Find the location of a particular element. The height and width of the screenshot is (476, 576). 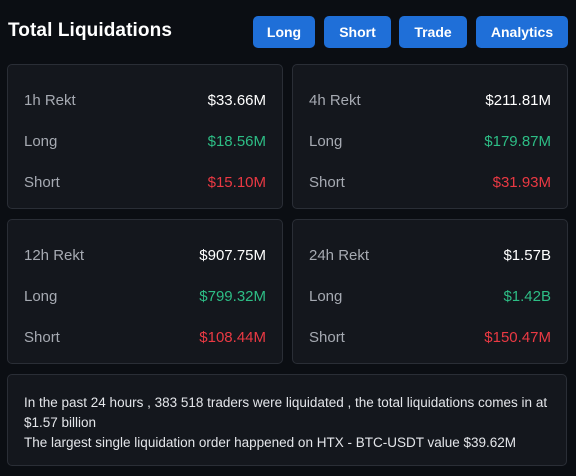

period-label: 12h Rekt is located at coordinates (54, 255).